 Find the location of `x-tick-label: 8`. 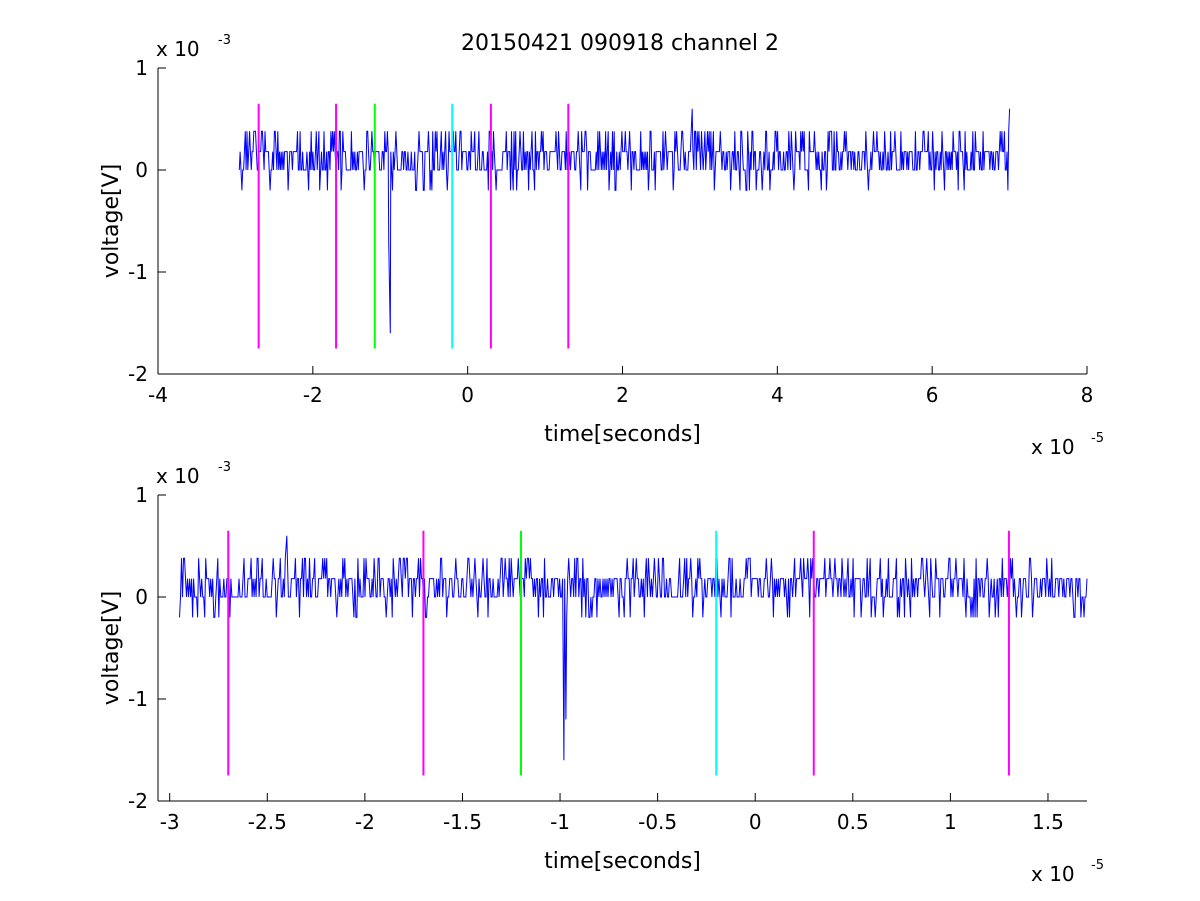

x-tick-label: 8 is located at coordinates (1087, 395).